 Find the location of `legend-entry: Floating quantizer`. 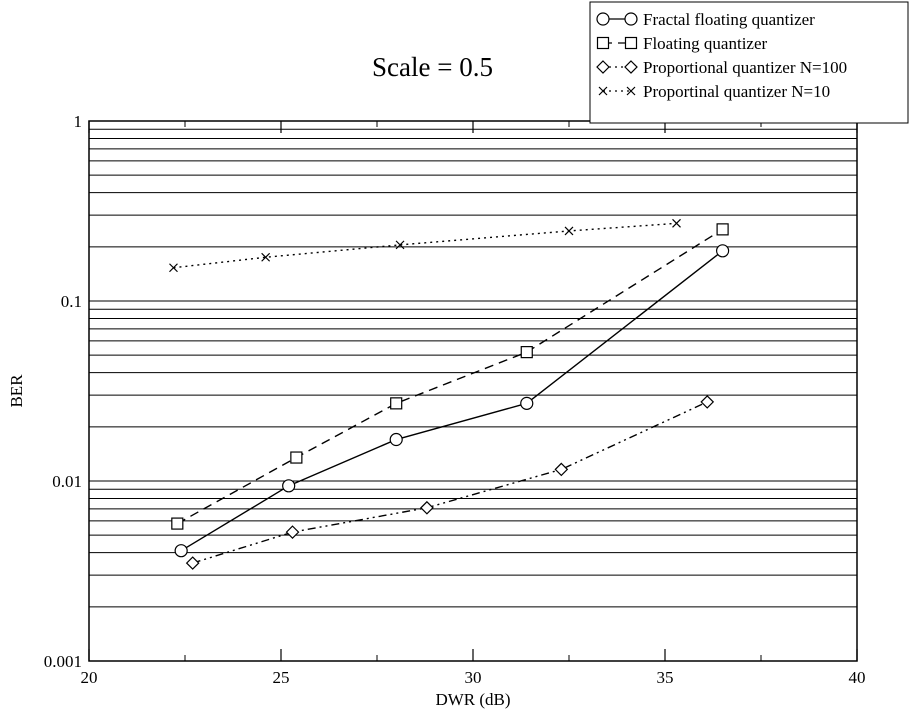

legend-entry: Floating quantizer is located at coordinates (682, 43).